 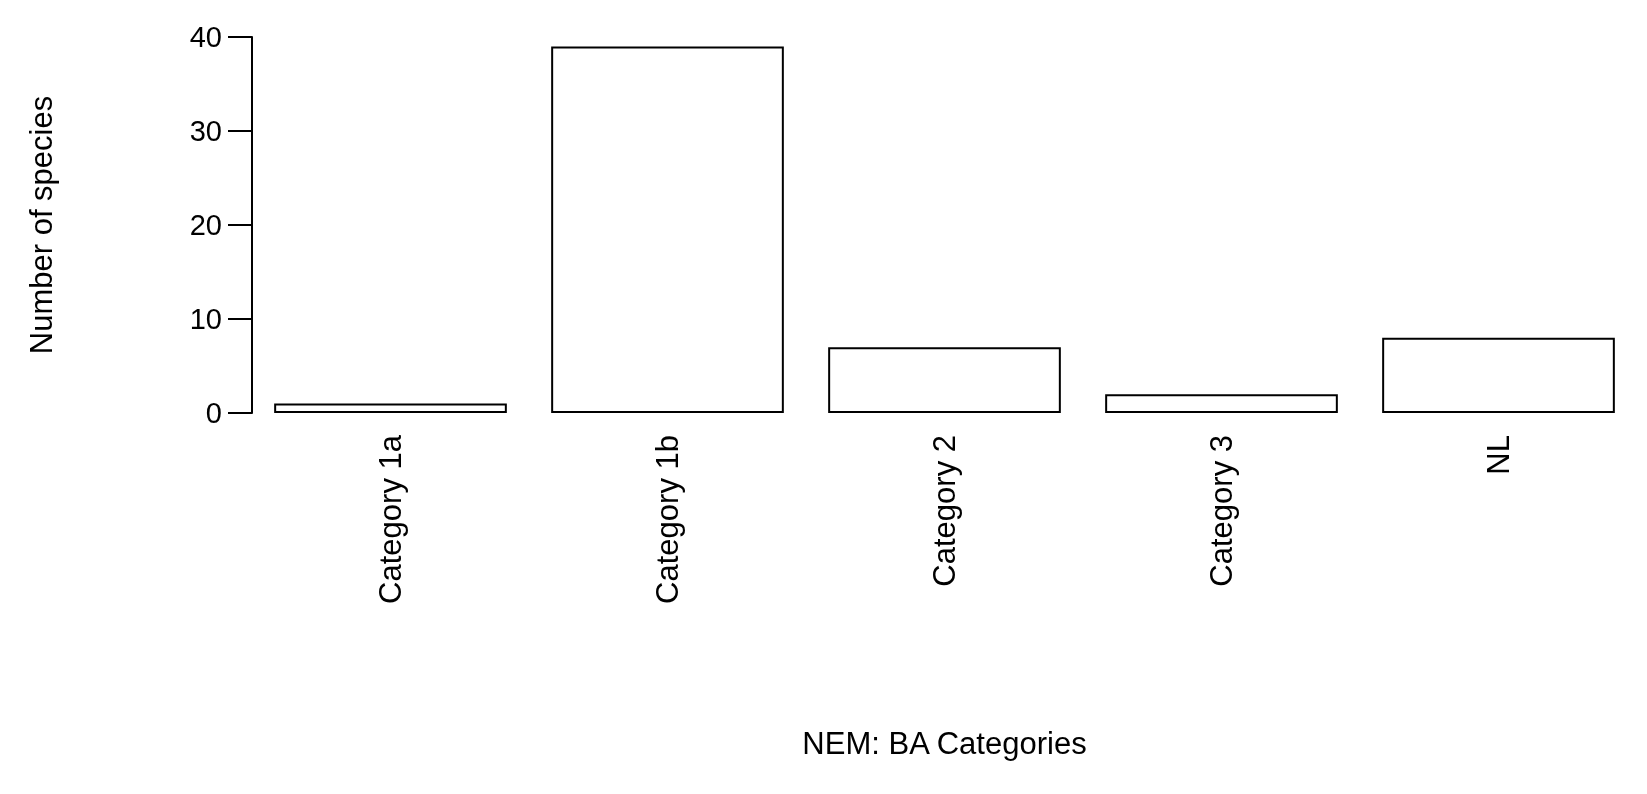 What do you see at coordinates (205, 225) in the screenshot?
I see `y-tick-label: 20` at bounding box center [205, 225].